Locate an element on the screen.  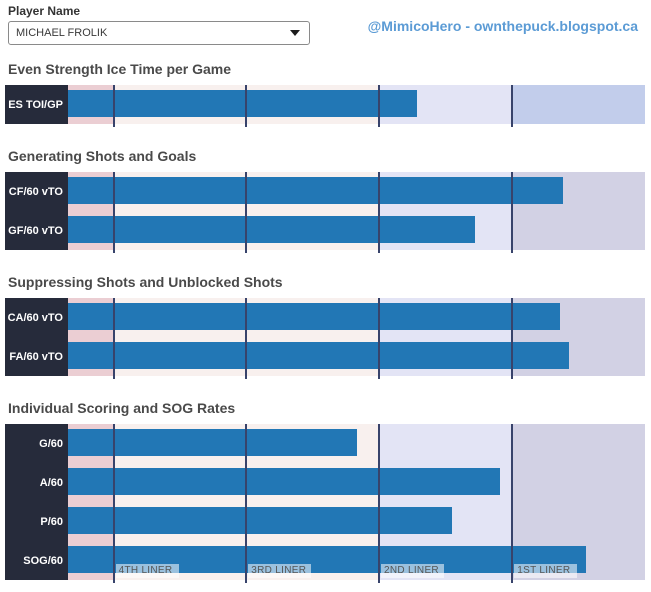
row-label: SOG/60 is located at coordinates (43, 560).